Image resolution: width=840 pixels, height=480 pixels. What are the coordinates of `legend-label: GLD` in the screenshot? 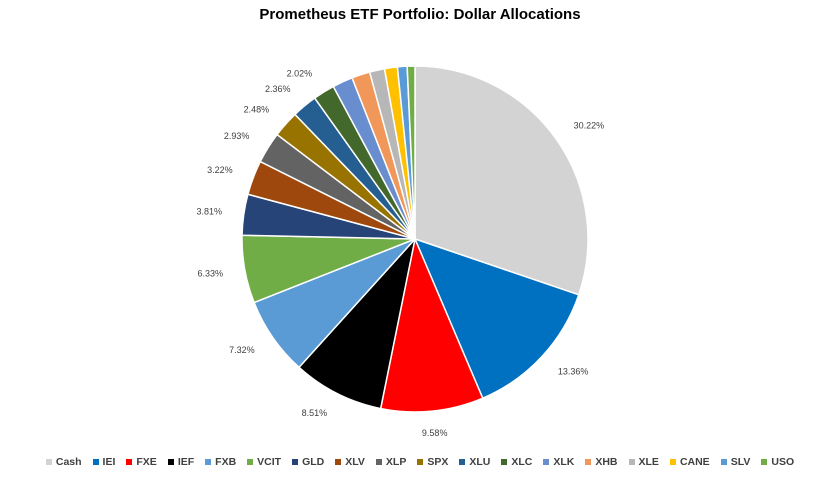 It's located at (313, 462).